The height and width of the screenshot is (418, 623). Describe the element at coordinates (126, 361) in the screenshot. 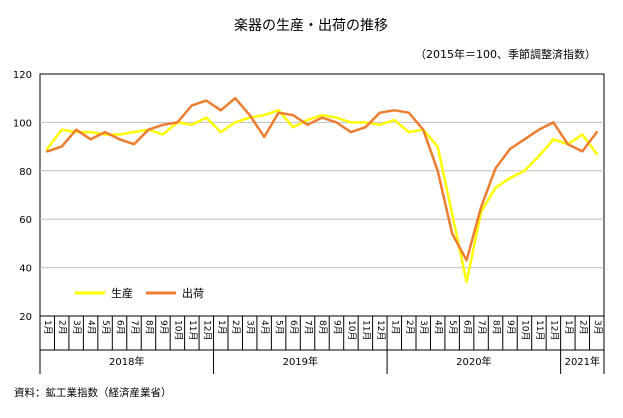

I see `year-label: 2018年` at that location.